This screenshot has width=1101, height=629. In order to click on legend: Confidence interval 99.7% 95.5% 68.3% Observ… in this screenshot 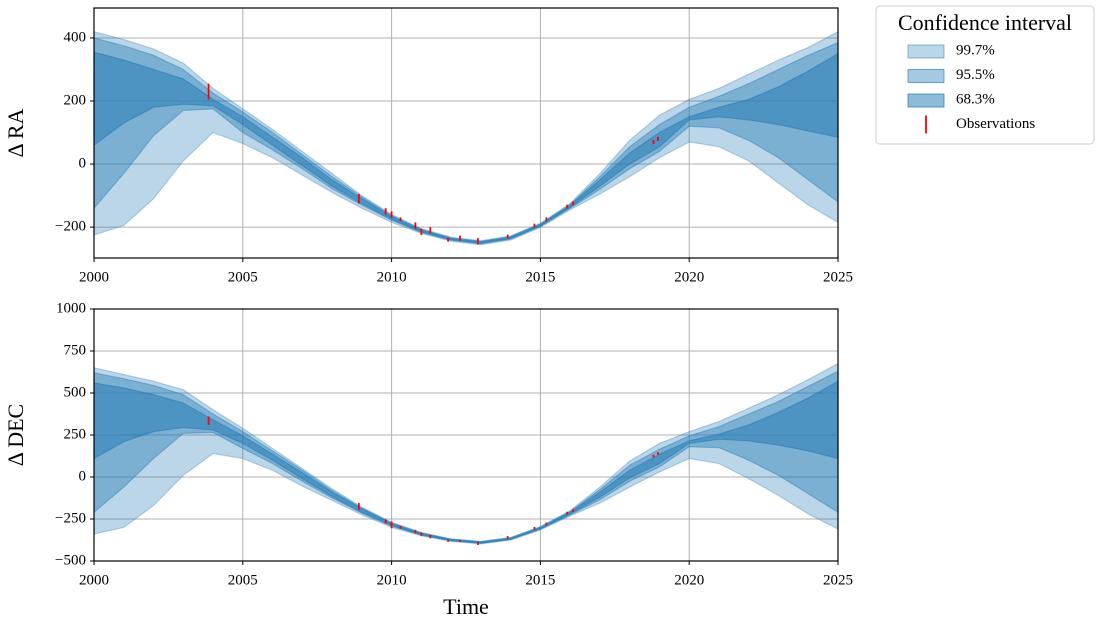, I will do `click(985, 75)`.